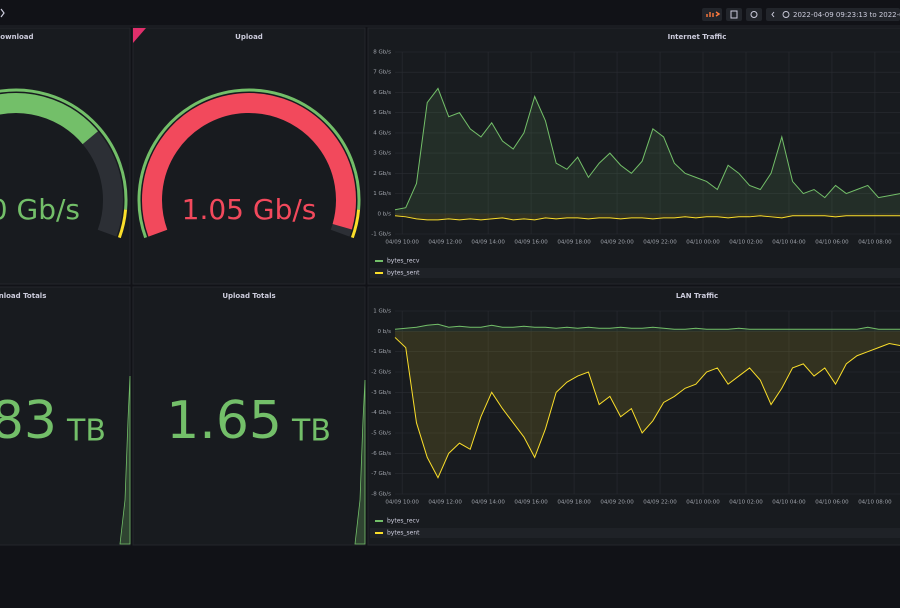 The image size is (900, 608). Describe the element at coordinates (249, 209) in the screenshot. I see `gauge-value: 1.05 Gb/s` at that location.